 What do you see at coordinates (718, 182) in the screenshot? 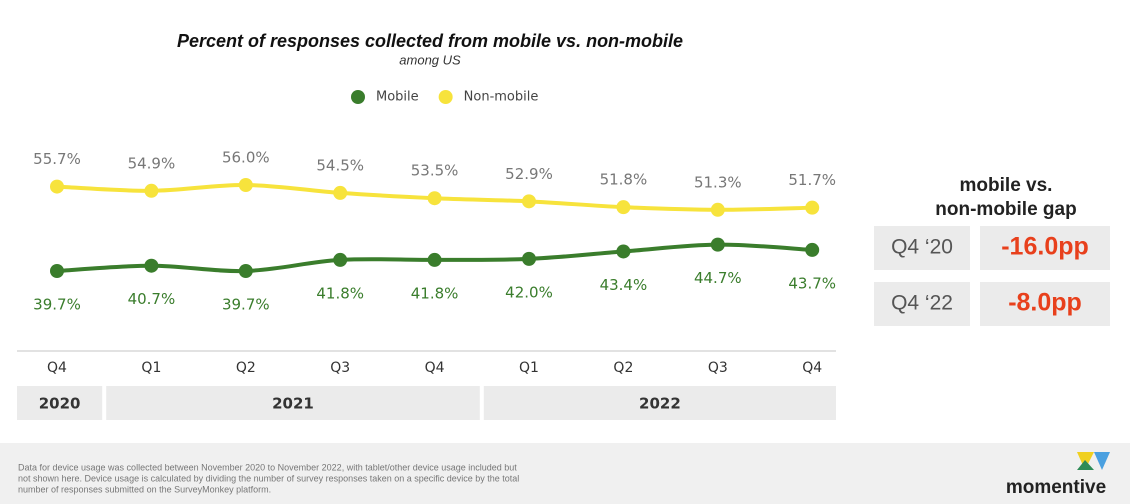
I see `data-label: 51.3%` at bounding box center [718, 182].